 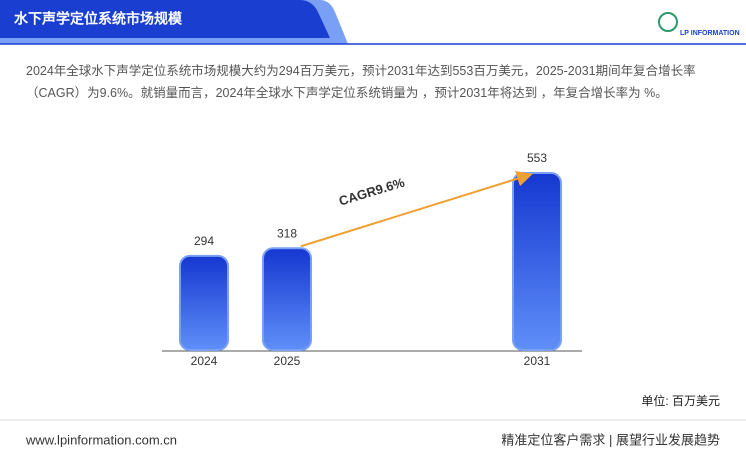 What do you see at coordinates (537, 158) in the screenshot?
I see `value-label: 553` at bounding box center [537, 158].